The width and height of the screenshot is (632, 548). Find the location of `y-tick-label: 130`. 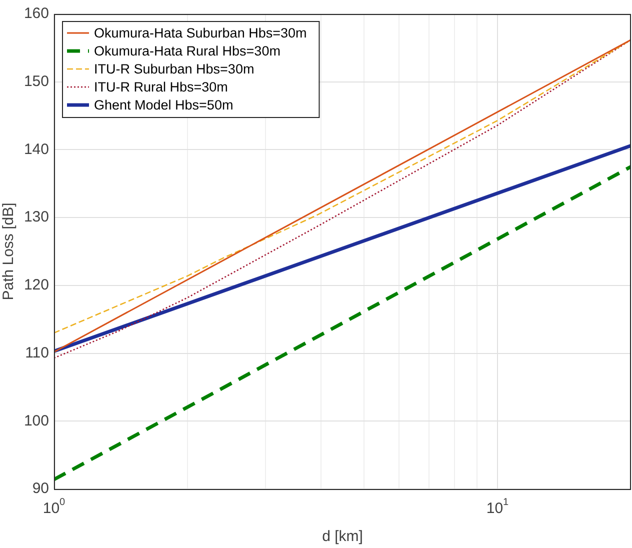

y-tick-label: 130 is located at coordinates (36, 217).